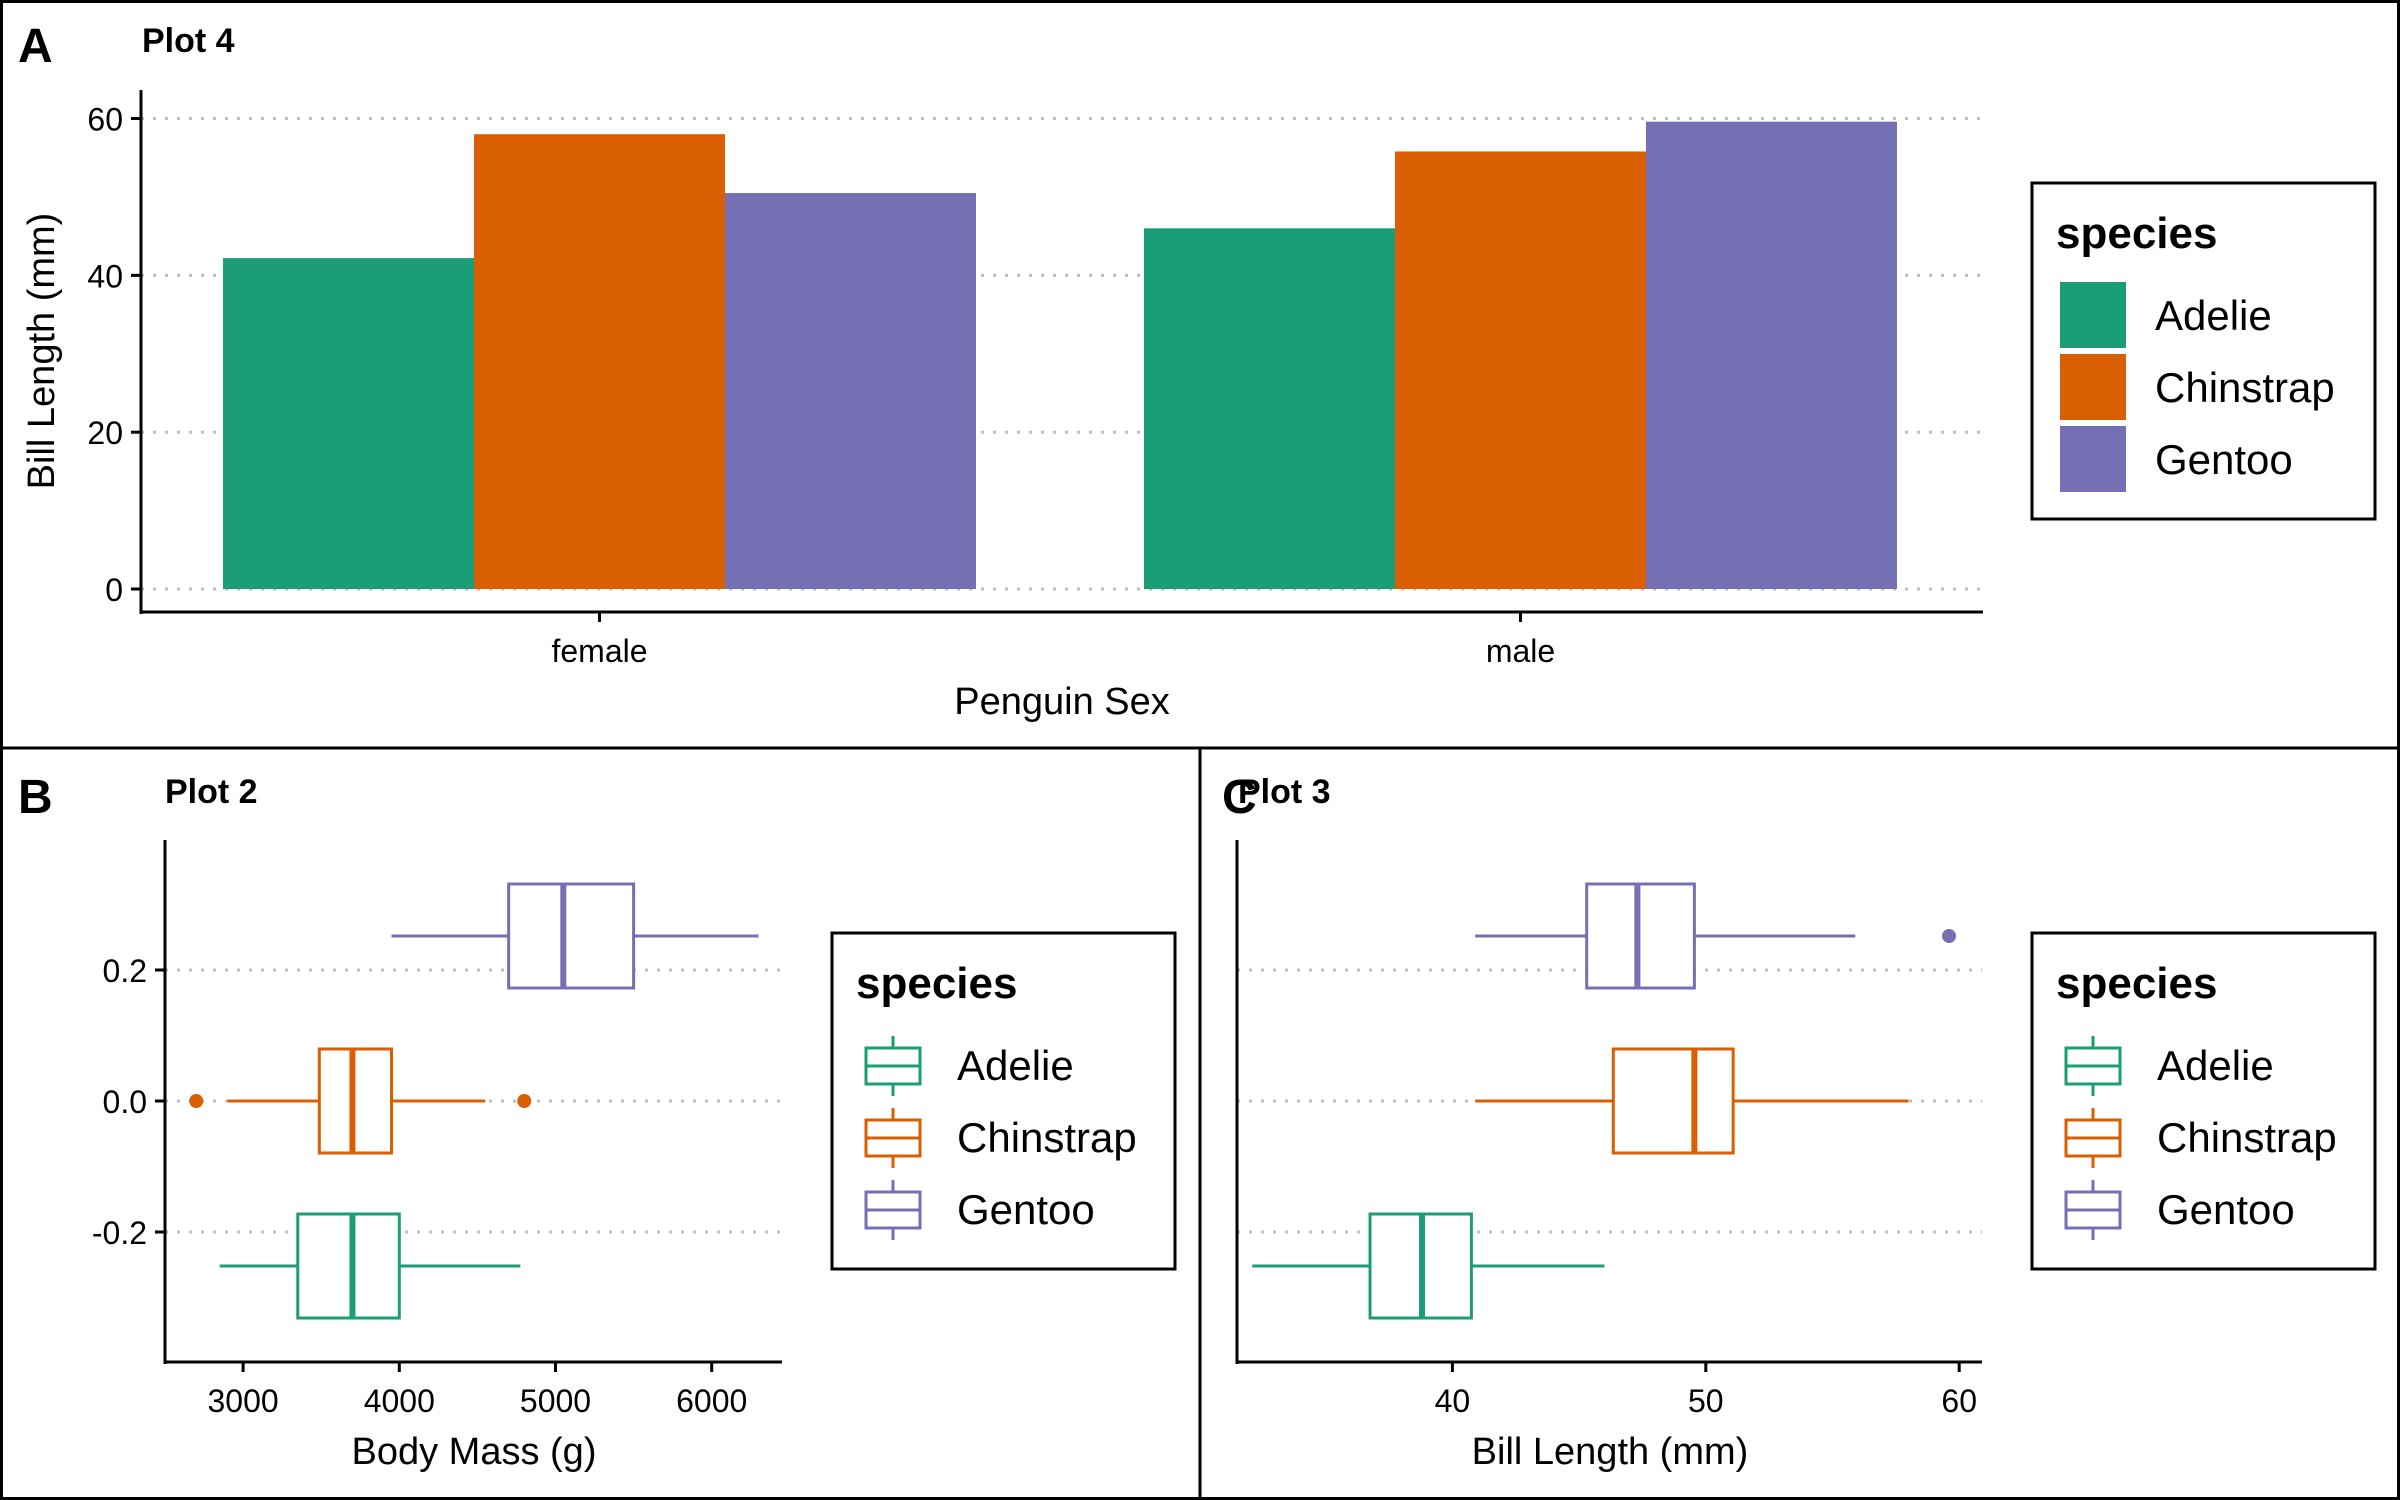 This screenshot has width=2400, height=1500. Describe the element at coordinates (1239, 797) in the screenshot. I see `panel-c-tag: C` at that location.